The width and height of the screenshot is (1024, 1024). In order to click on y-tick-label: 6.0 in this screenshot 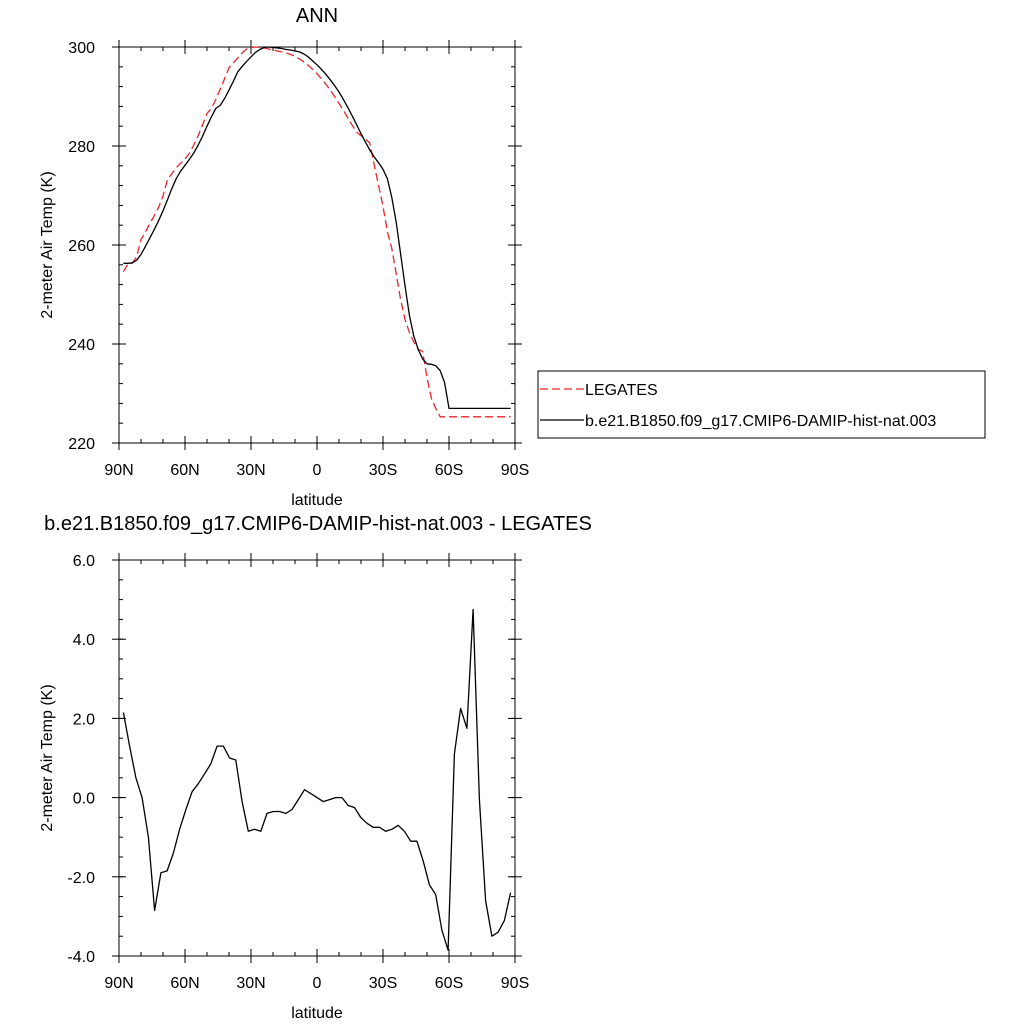, I will do `click(84, 561)`.